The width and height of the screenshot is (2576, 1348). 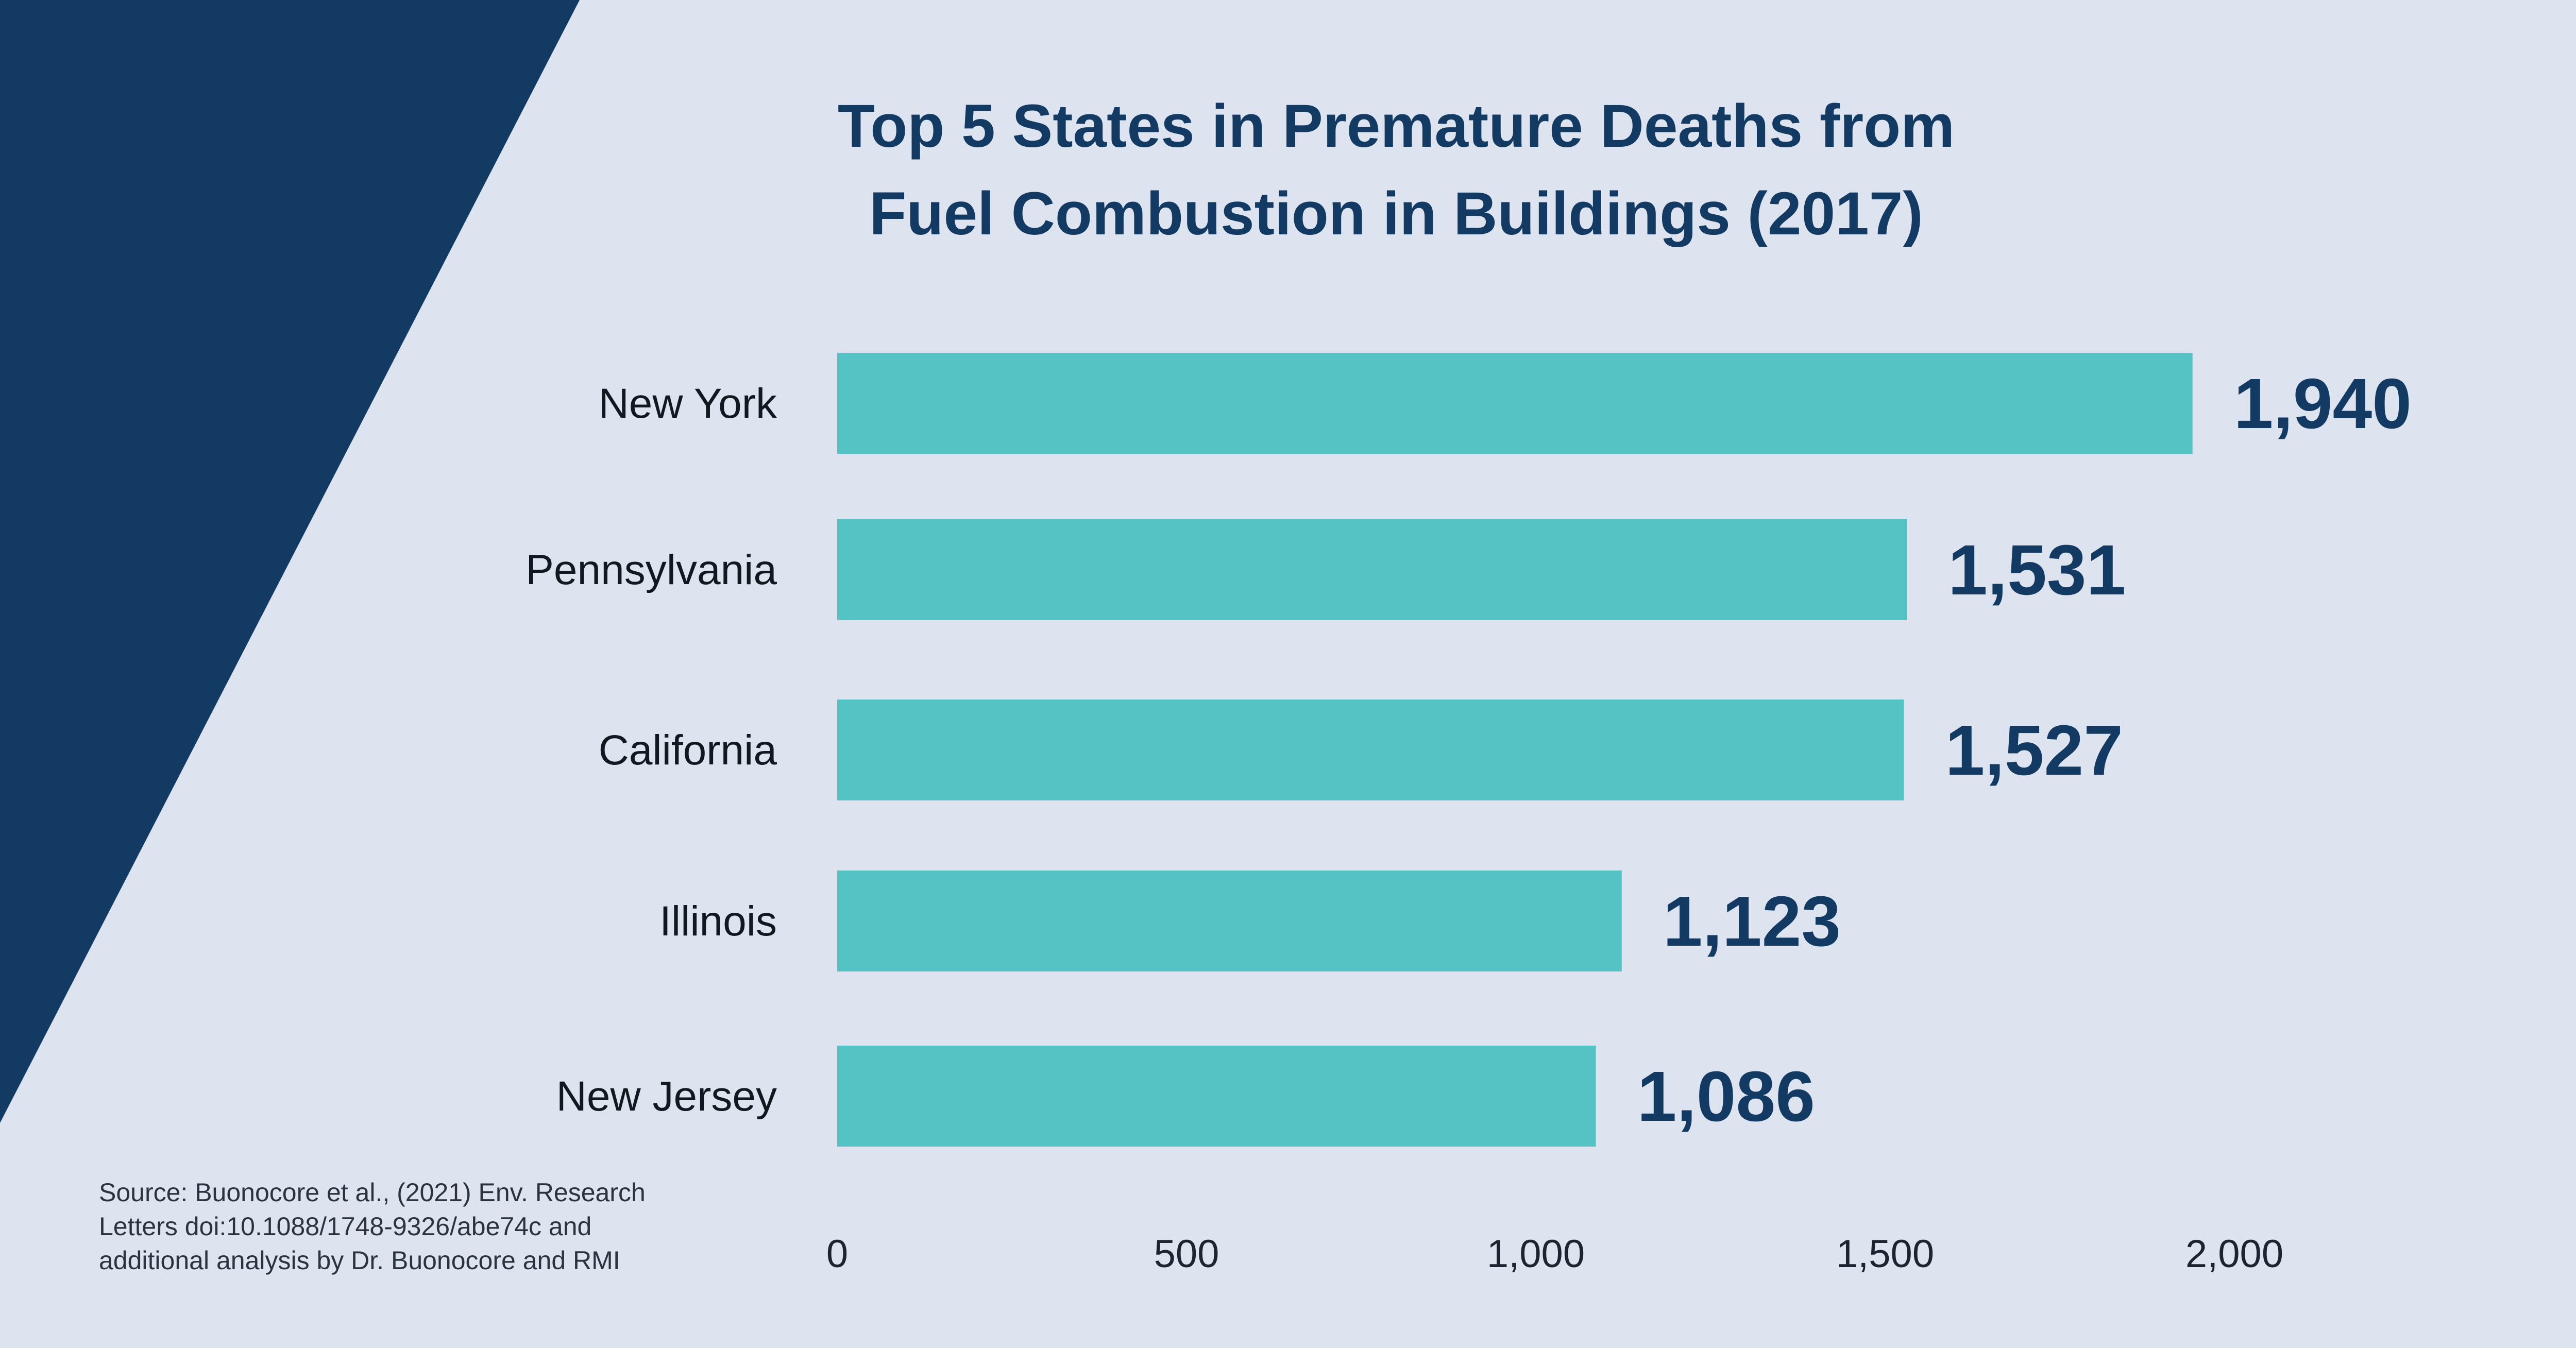 I want to click on source-line-2: Letters doi:10.1088/1748-9326/abe74c and, so click(x=345, y=1226).